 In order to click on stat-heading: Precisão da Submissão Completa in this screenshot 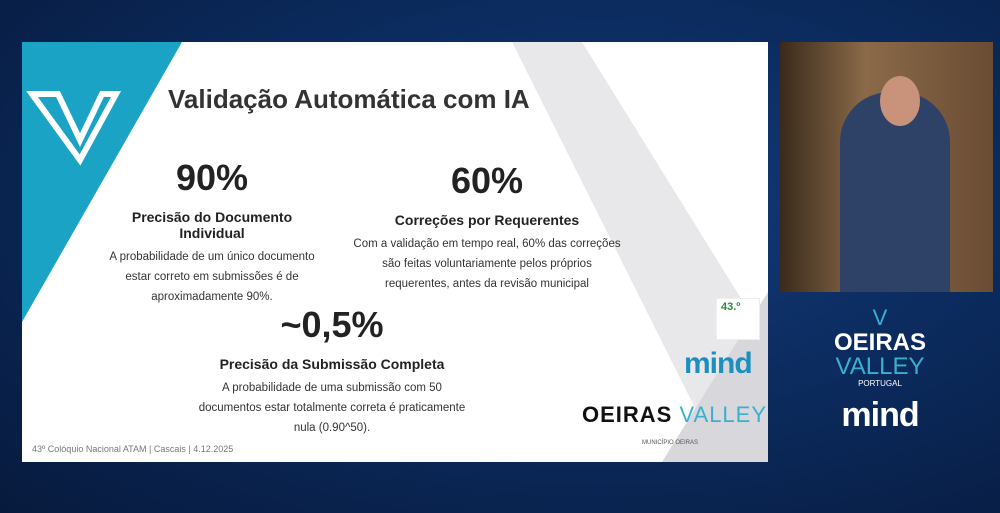, I will do `click(332, 364)`.